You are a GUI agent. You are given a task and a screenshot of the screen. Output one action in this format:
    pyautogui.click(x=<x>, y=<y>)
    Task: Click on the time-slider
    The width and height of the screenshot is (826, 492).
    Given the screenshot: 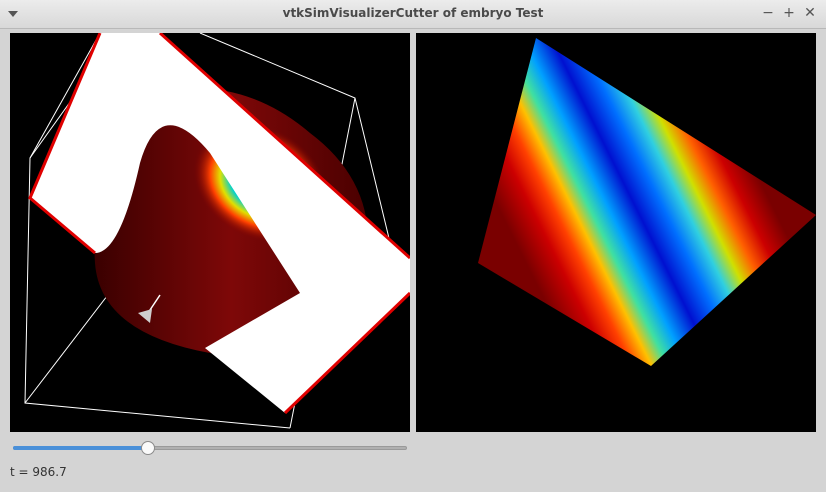 What is the action you would take?
    pyautogui.click(x=210, y=448)
    